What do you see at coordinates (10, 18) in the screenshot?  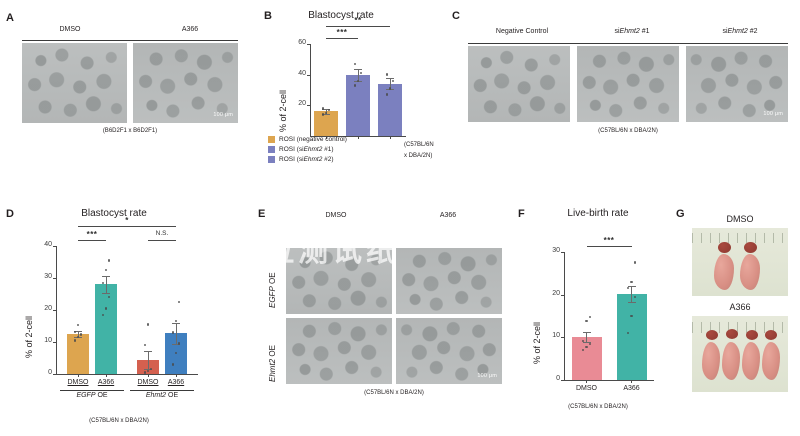 I see `panel-letter-a: A` at bounding box center [10, 18].